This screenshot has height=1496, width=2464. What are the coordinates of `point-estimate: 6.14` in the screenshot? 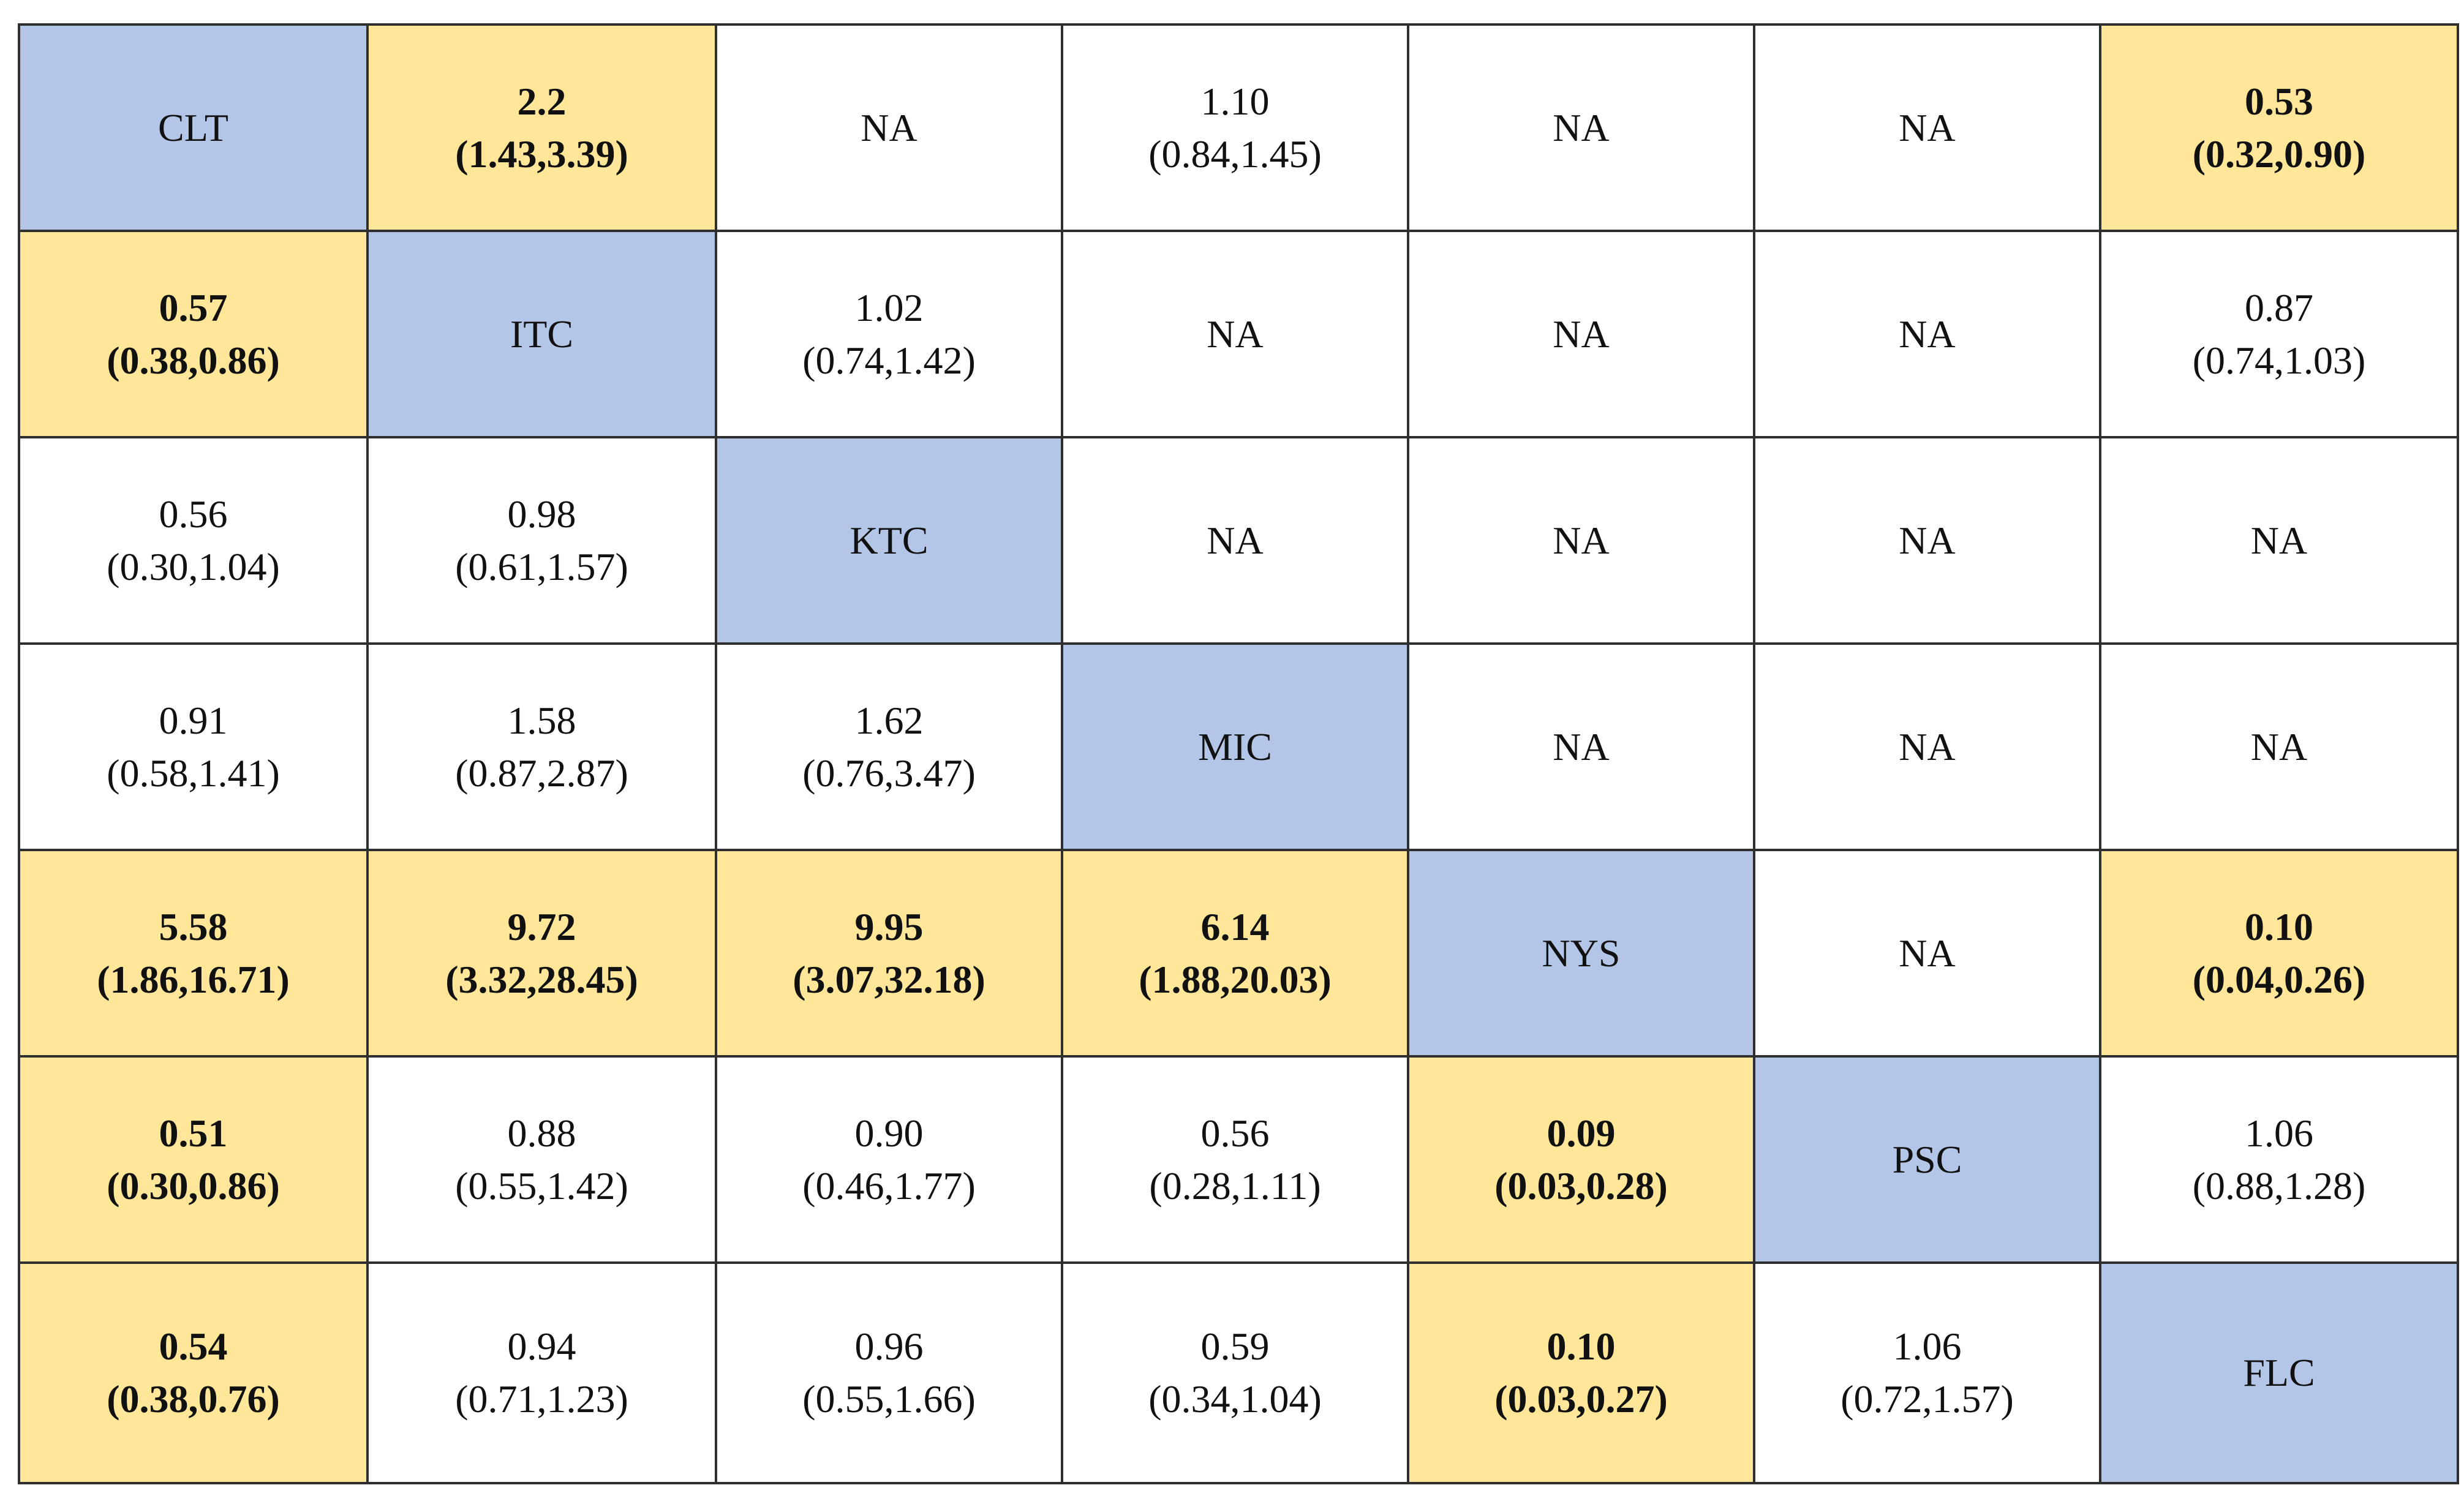 It's located at (1235, 926).